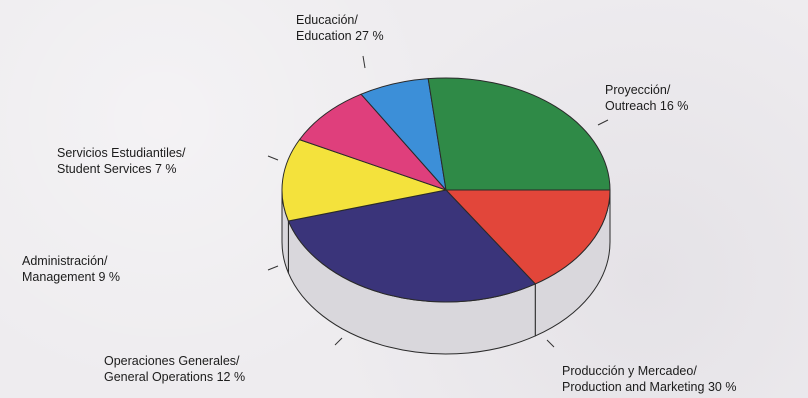  I want to click on label-education-value: 27, so click(362, 36).